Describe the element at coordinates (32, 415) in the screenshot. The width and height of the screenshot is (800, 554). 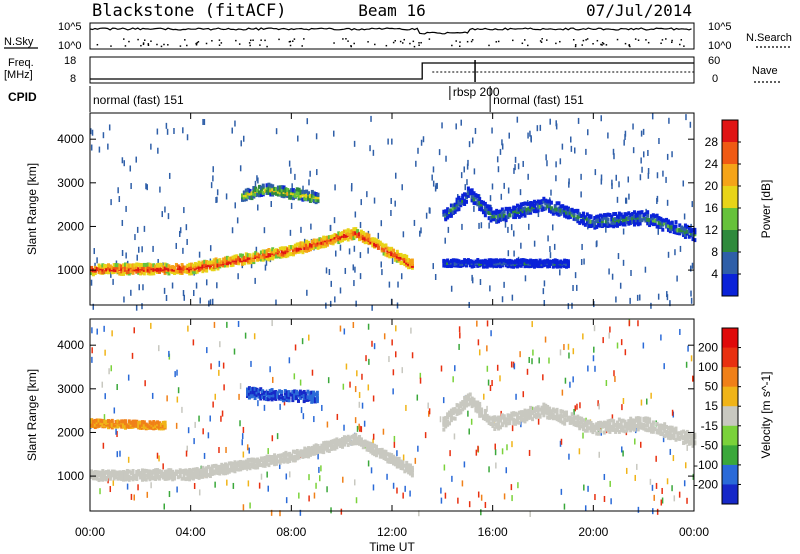
I see `velocity-y-label: Slant Range [km]` at that location.